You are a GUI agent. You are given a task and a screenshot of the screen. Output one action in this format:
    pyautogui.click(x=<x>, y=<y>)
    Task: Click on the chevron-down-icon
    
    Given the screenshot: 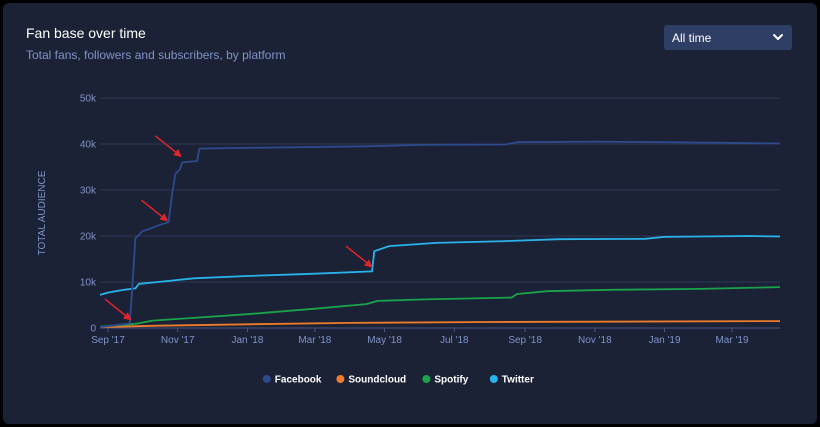 What is the action you would take?
    pyautogui.click(x=778, y=38)
    